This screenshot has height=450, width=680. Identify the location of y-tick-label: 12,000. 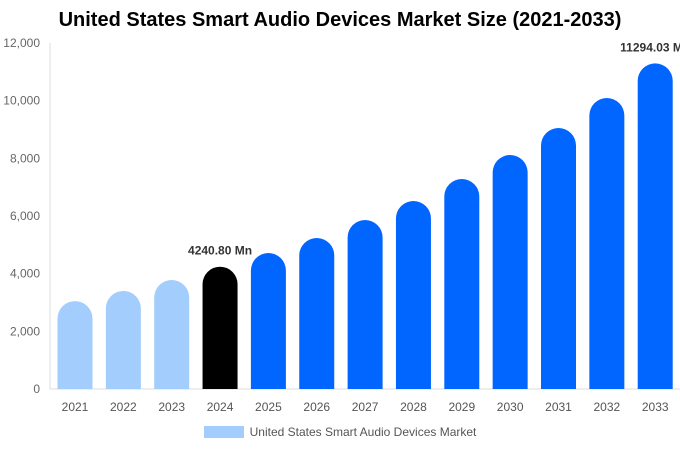
(21, 43).